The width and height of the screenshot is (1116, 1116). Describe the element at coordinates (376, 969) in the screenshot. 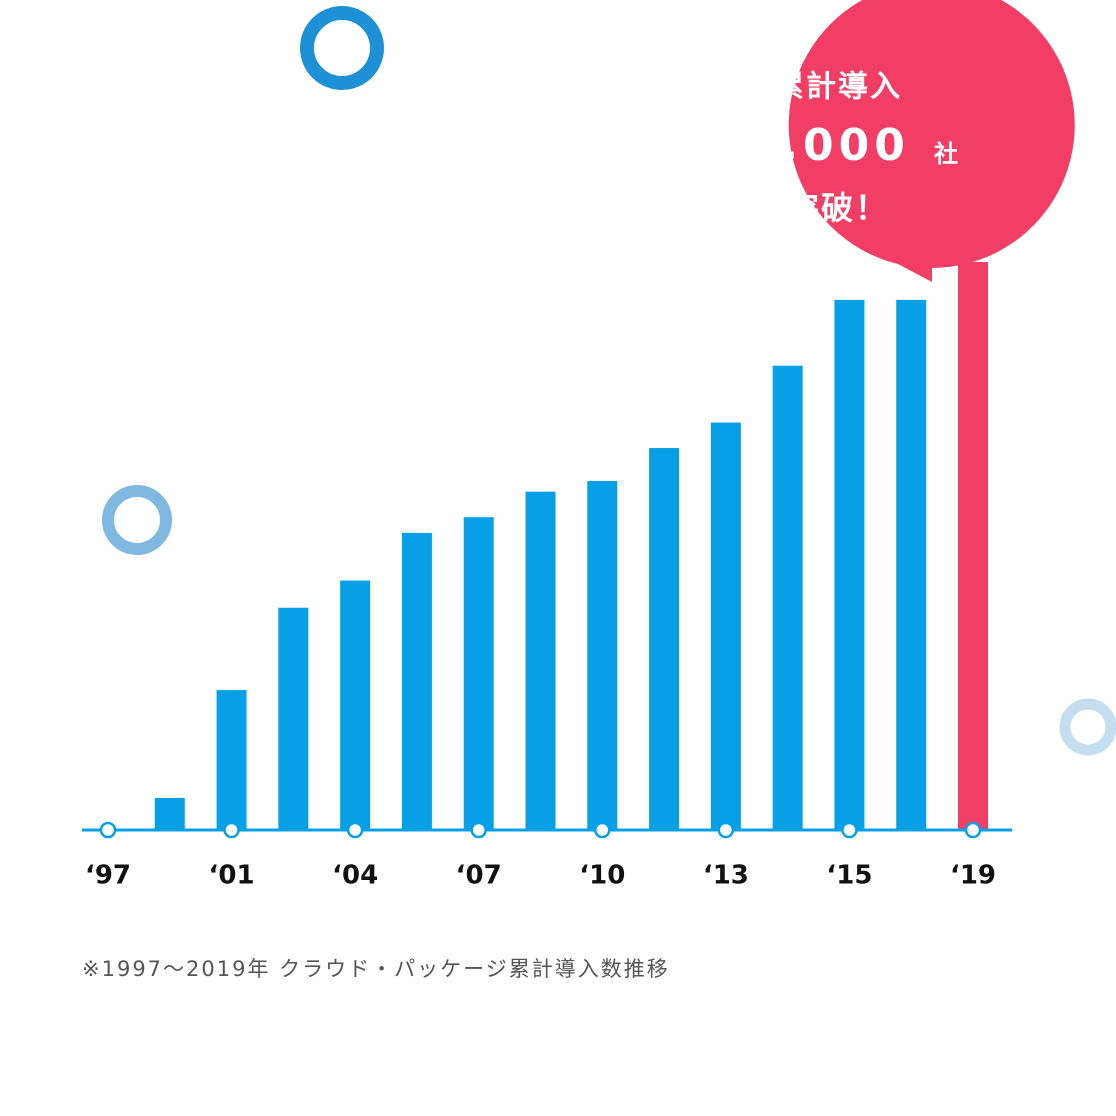

I see `footnote: ※1997〜2019年 クラウド・パッケージ累計導入数推移` at that location.